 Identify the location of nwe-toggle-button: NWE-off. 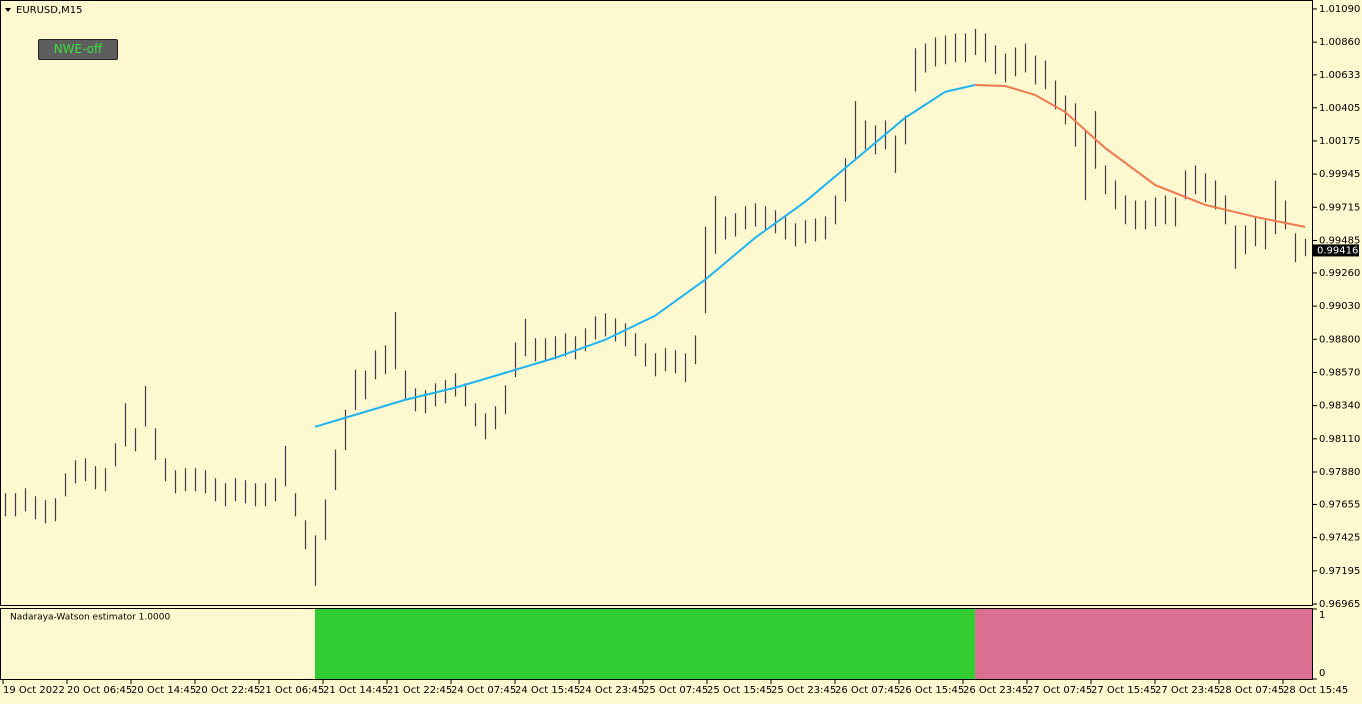
(78, 49).